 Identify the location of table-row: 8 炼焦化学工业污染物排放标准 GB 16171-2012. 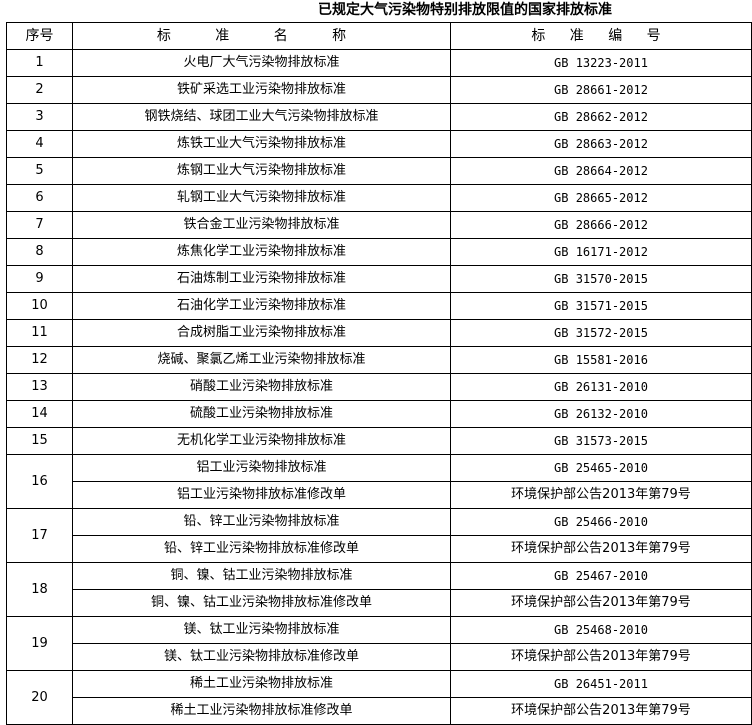
(379, 252).